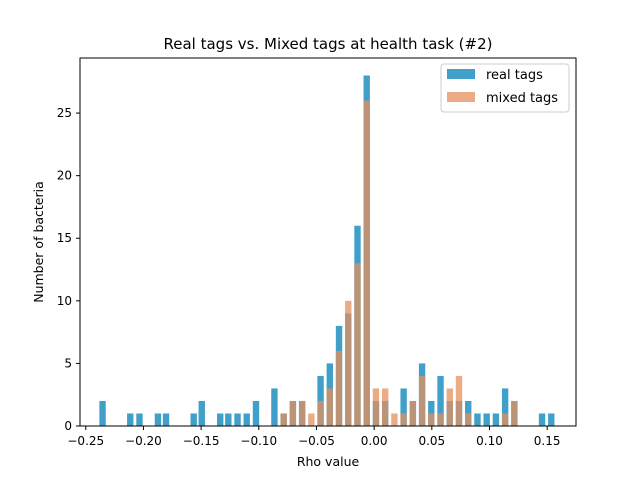  Describe the element at coordinates (514, 75) in the screenshot. I see `legend-label-real: real tags` at that location.